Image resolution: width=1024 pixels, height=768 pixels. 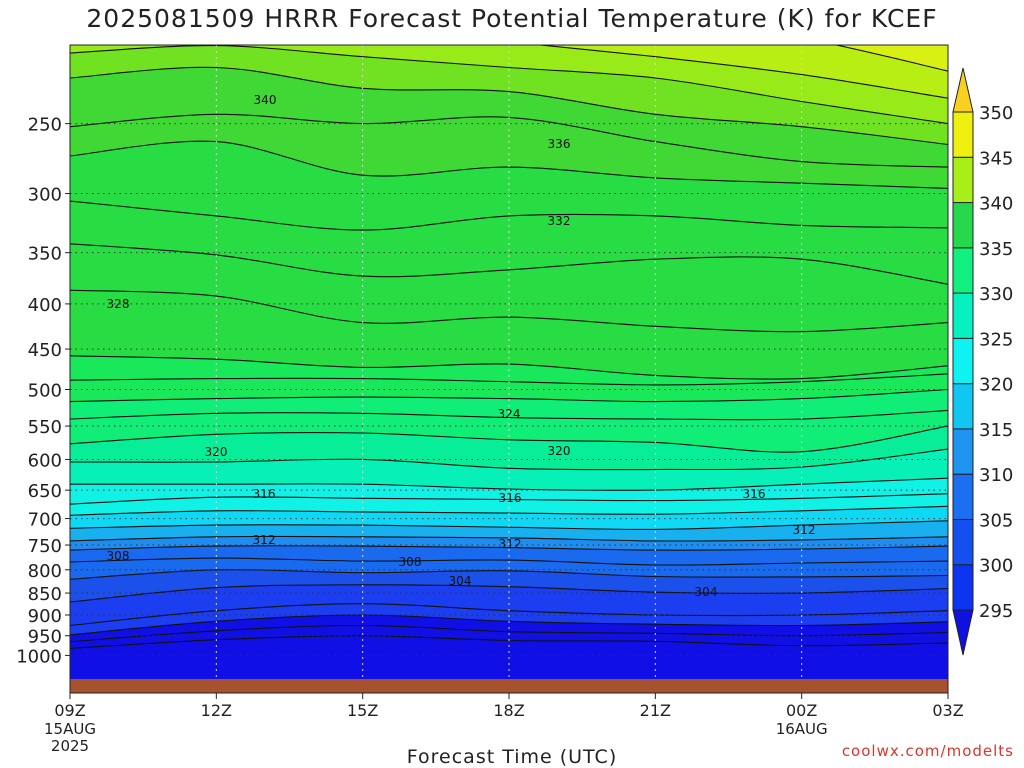 What do you see at coordinates (45, 125) in the screenshot?
I see `y-tick-label: 250` at bounding box center [45, 125].